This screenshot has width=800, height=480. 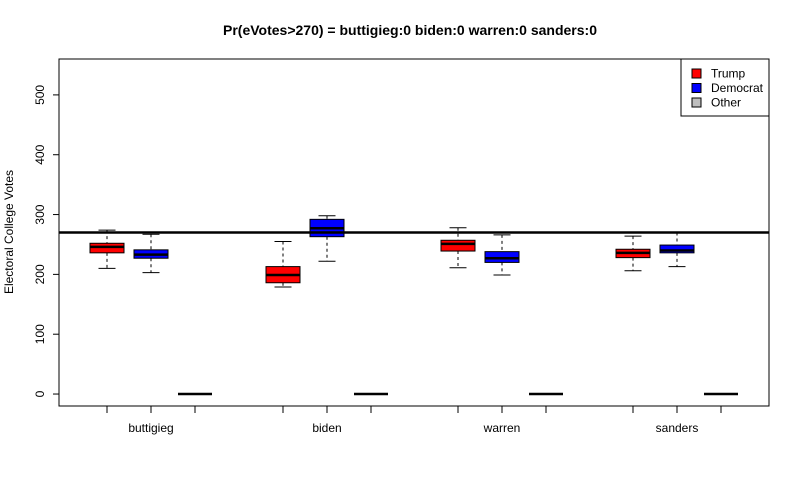 What do you see at coordinates (40, 95) in the screenshot?
I see `y-tick-label: 500` at bounding box center [40, 95].